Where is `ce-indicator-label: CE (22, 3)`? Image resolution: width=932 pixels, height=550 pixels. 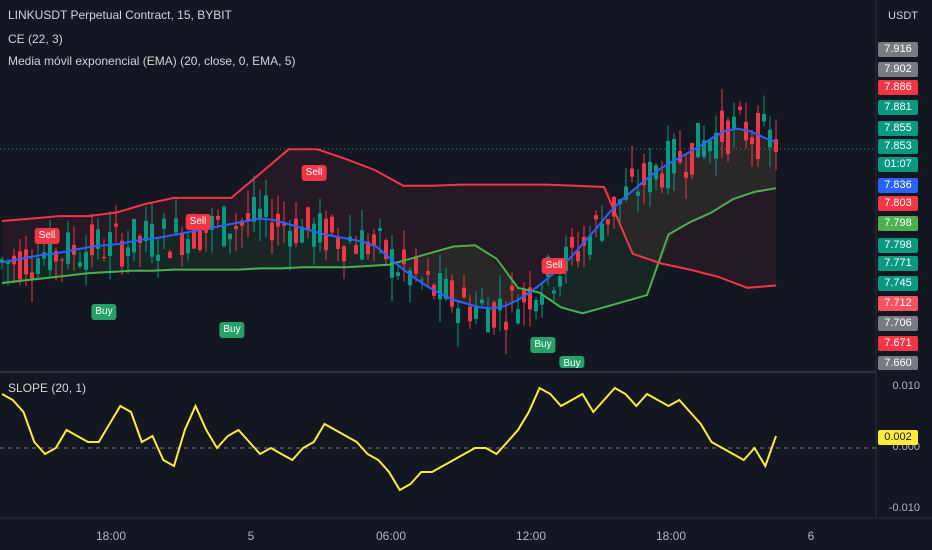 ce-indicator-label: CE (22, 3) is located at coordinates (35, 39).